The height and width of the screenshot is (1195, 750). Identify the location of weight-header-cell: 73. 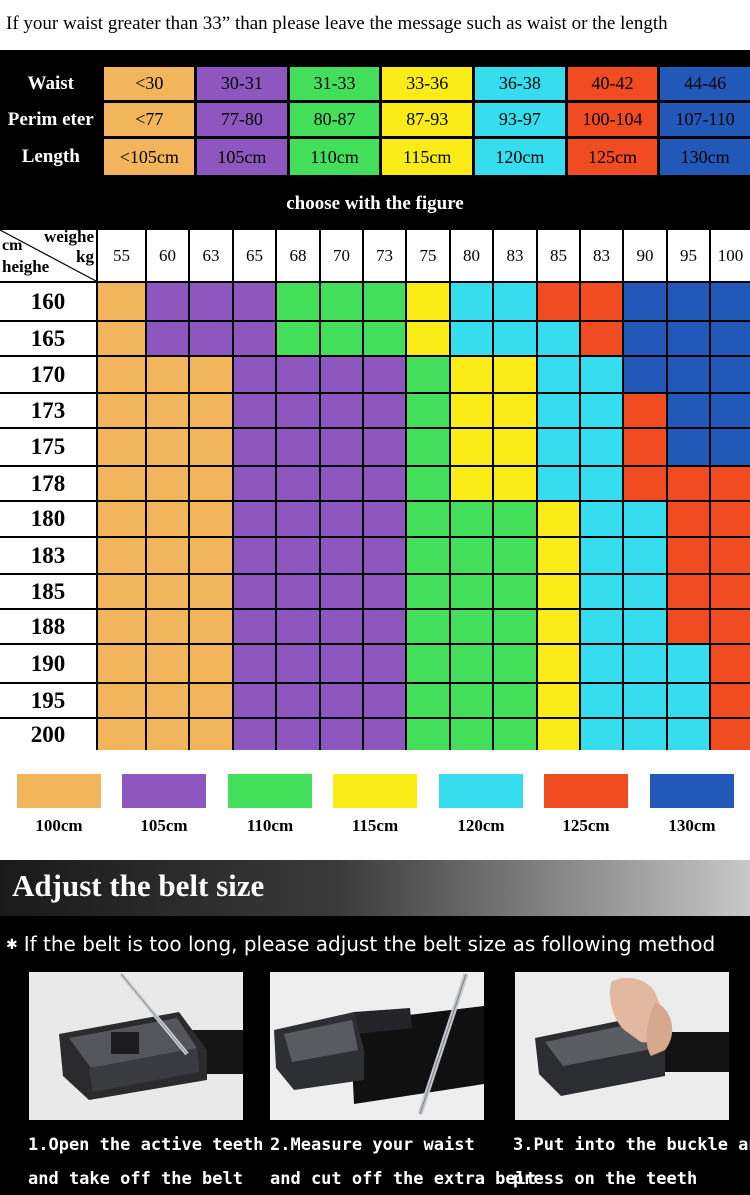
(384, 255).